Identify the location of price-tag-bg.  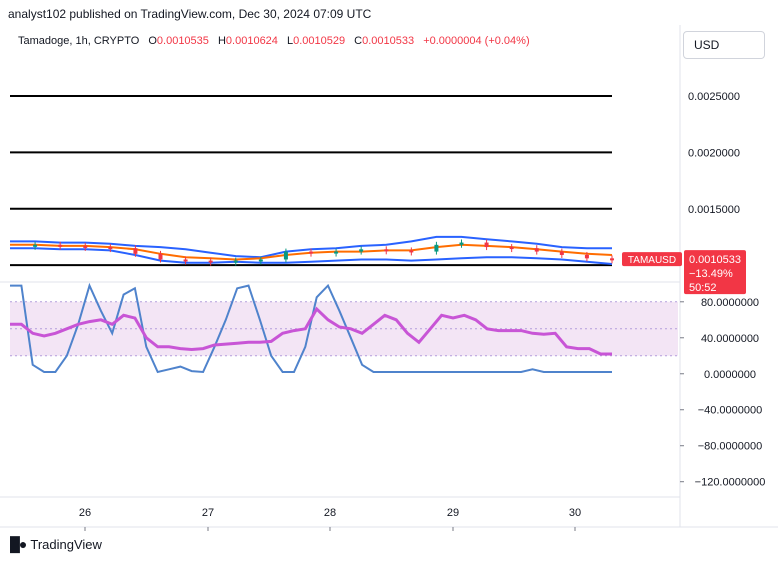
(715, 272).